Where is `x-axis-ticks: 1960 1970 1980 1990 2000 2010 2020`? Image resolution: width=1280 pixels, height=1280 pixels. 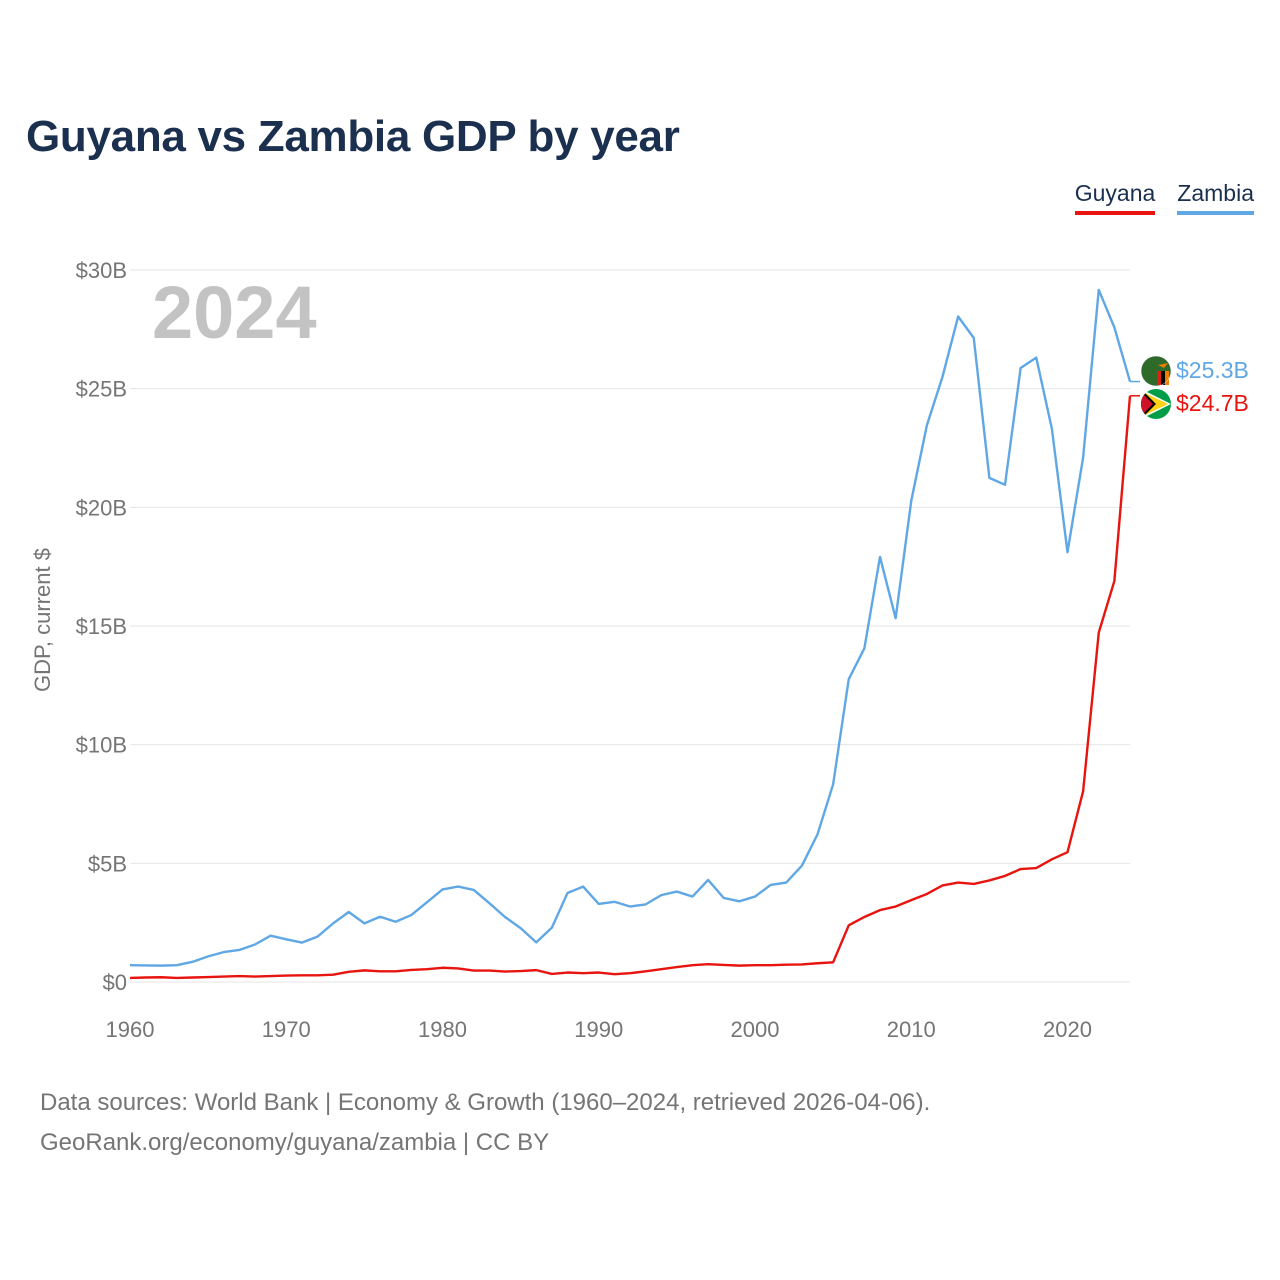 x-axis-ticks: 1960 1970 1980 1990 2000 2010 2020 is located at coordinates (599, 1029).